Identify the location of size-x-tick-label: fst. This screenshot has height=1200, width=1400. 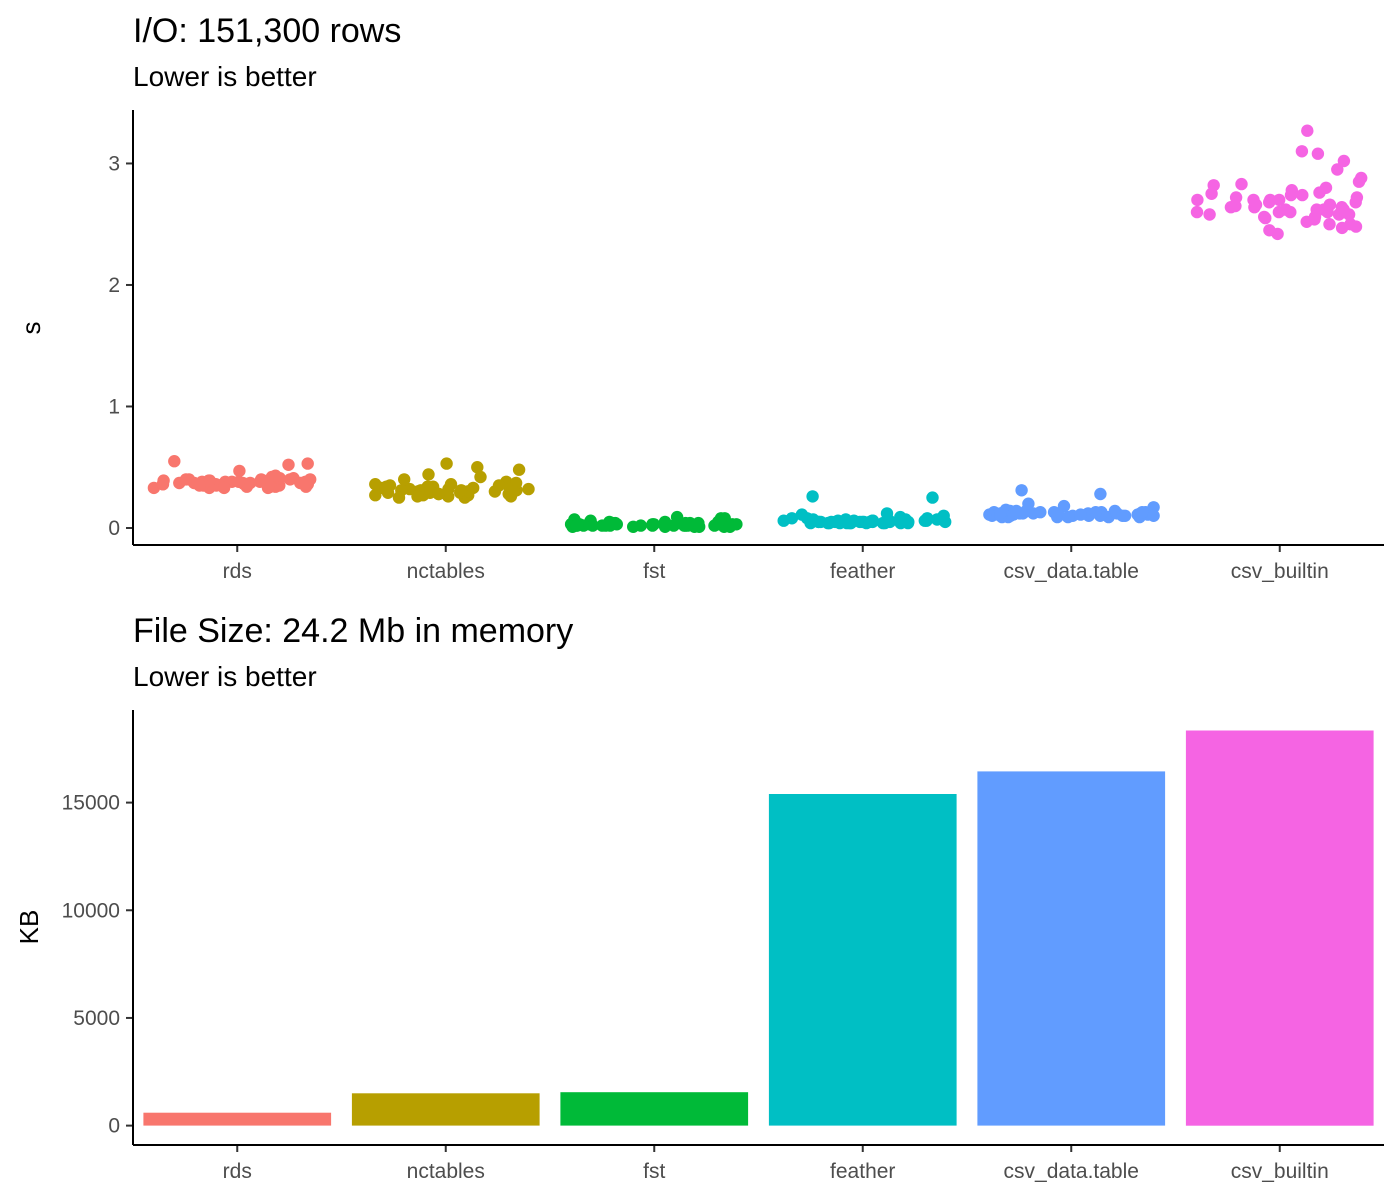
(654, 1171).